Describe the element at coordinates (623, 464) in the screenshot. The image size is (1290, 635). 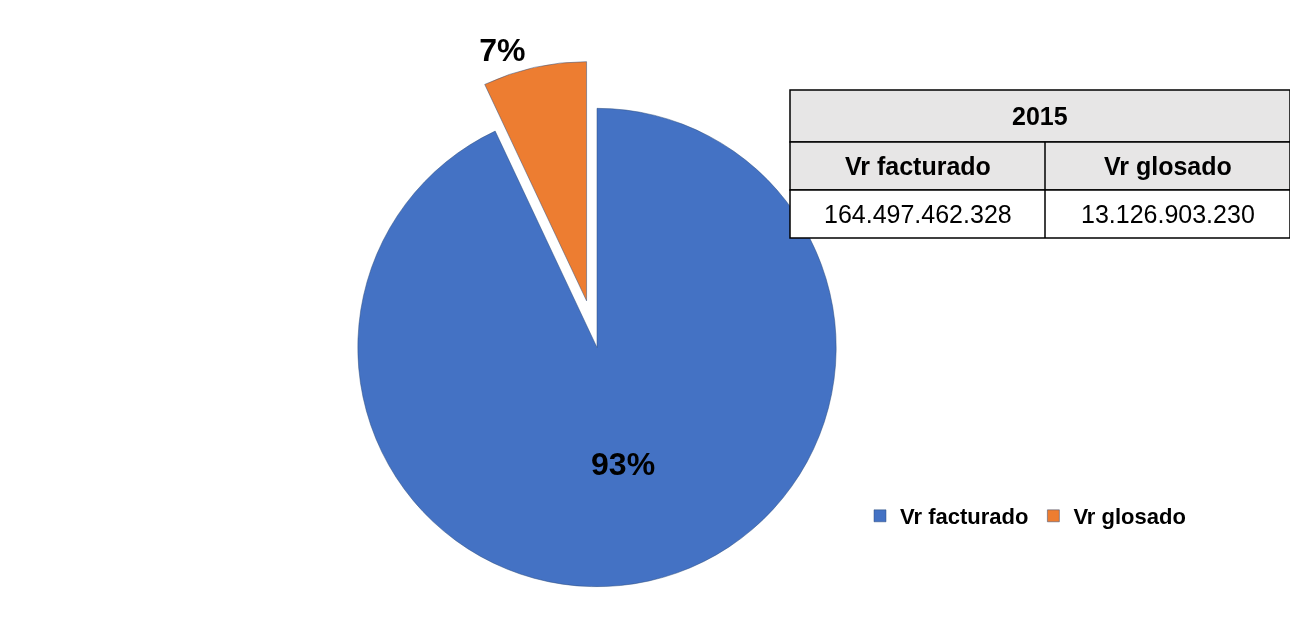
I see `data-label: 93%` at that location.